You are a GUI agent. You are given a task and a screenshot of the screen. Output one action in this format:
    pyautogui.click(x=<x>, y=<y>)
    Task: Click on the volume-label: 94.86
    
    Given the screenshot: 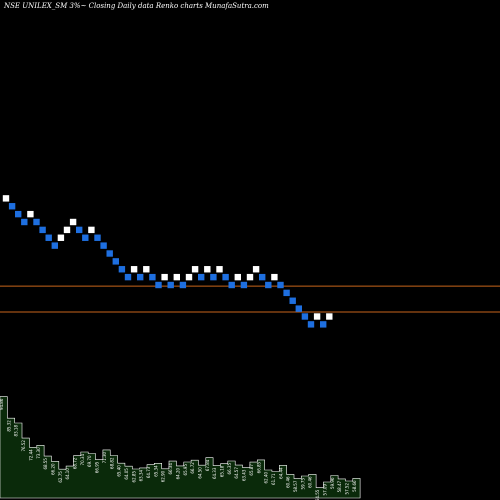 What is the action you would take?
    pyautogui.click(x=2, y=404)
    